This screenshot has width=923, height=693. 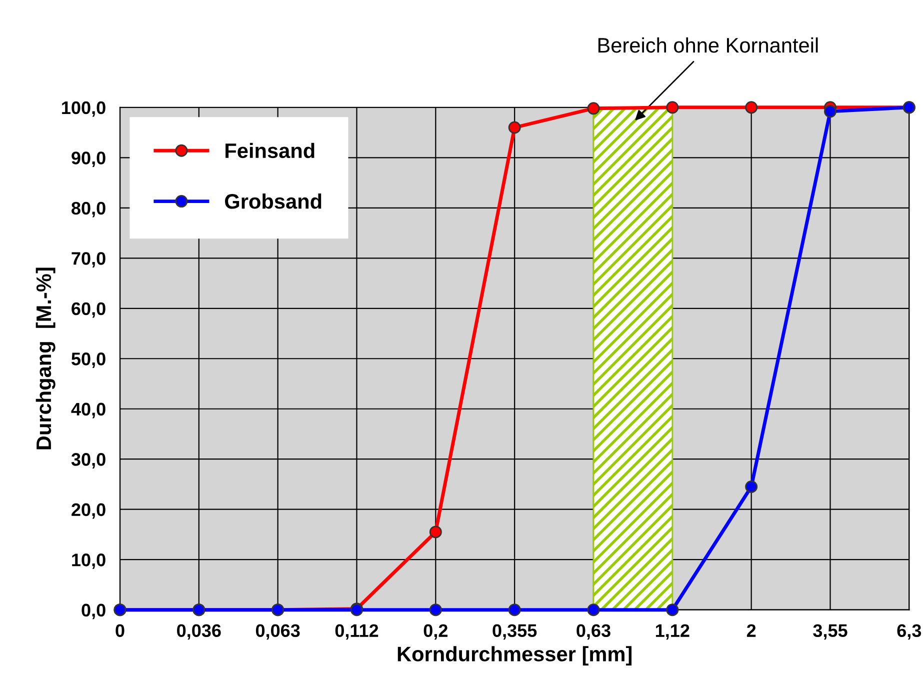 I want to click on x-tick-label: 1,12, so click(x=673, y=632).